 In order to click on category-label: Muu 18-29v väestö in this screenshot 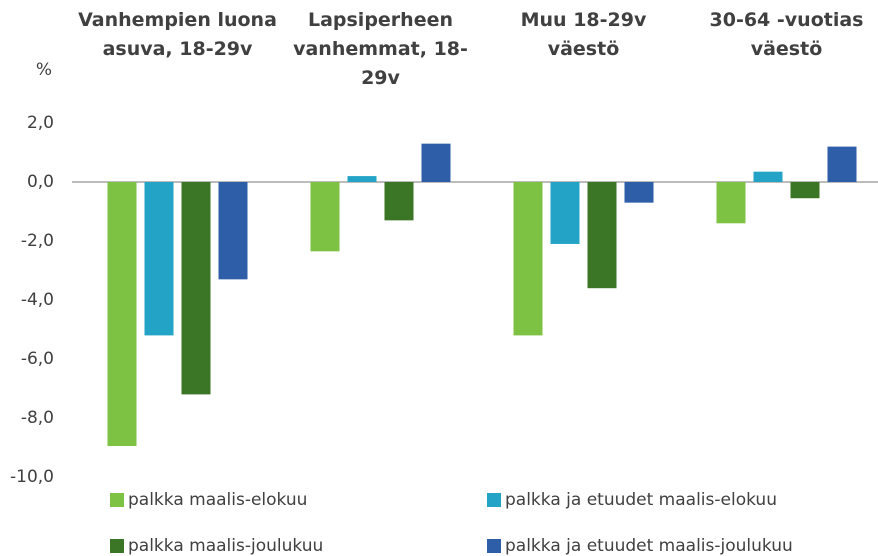, I will do `click(583, 34)`.